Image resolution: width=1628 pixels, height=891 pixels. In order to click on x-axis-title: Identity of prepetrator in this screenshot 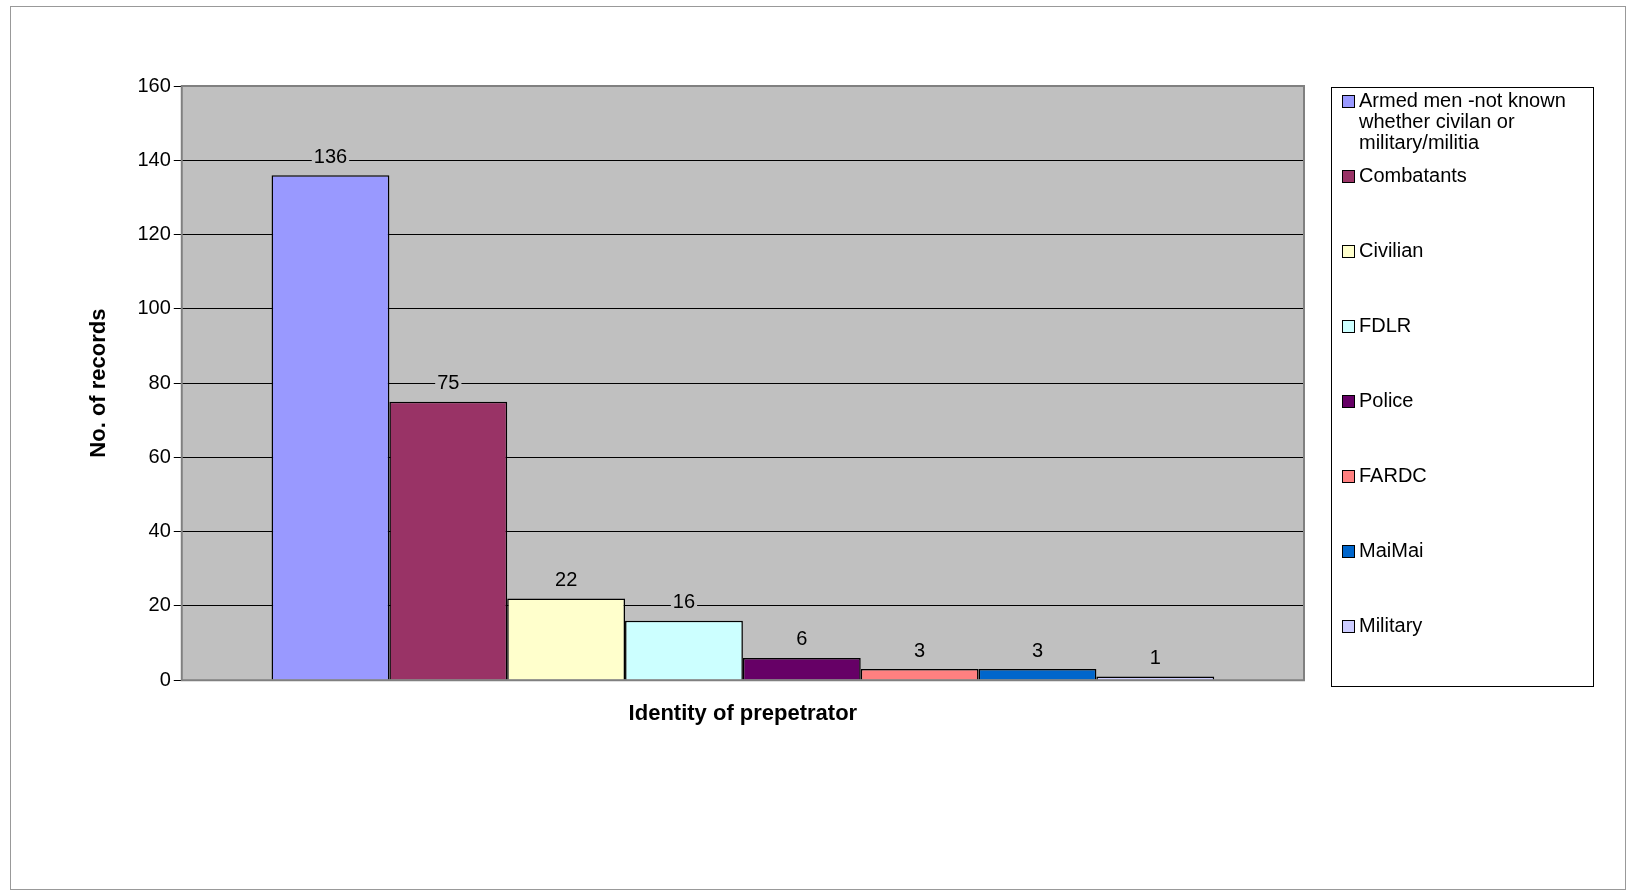, I will do `click(743, 712)`.